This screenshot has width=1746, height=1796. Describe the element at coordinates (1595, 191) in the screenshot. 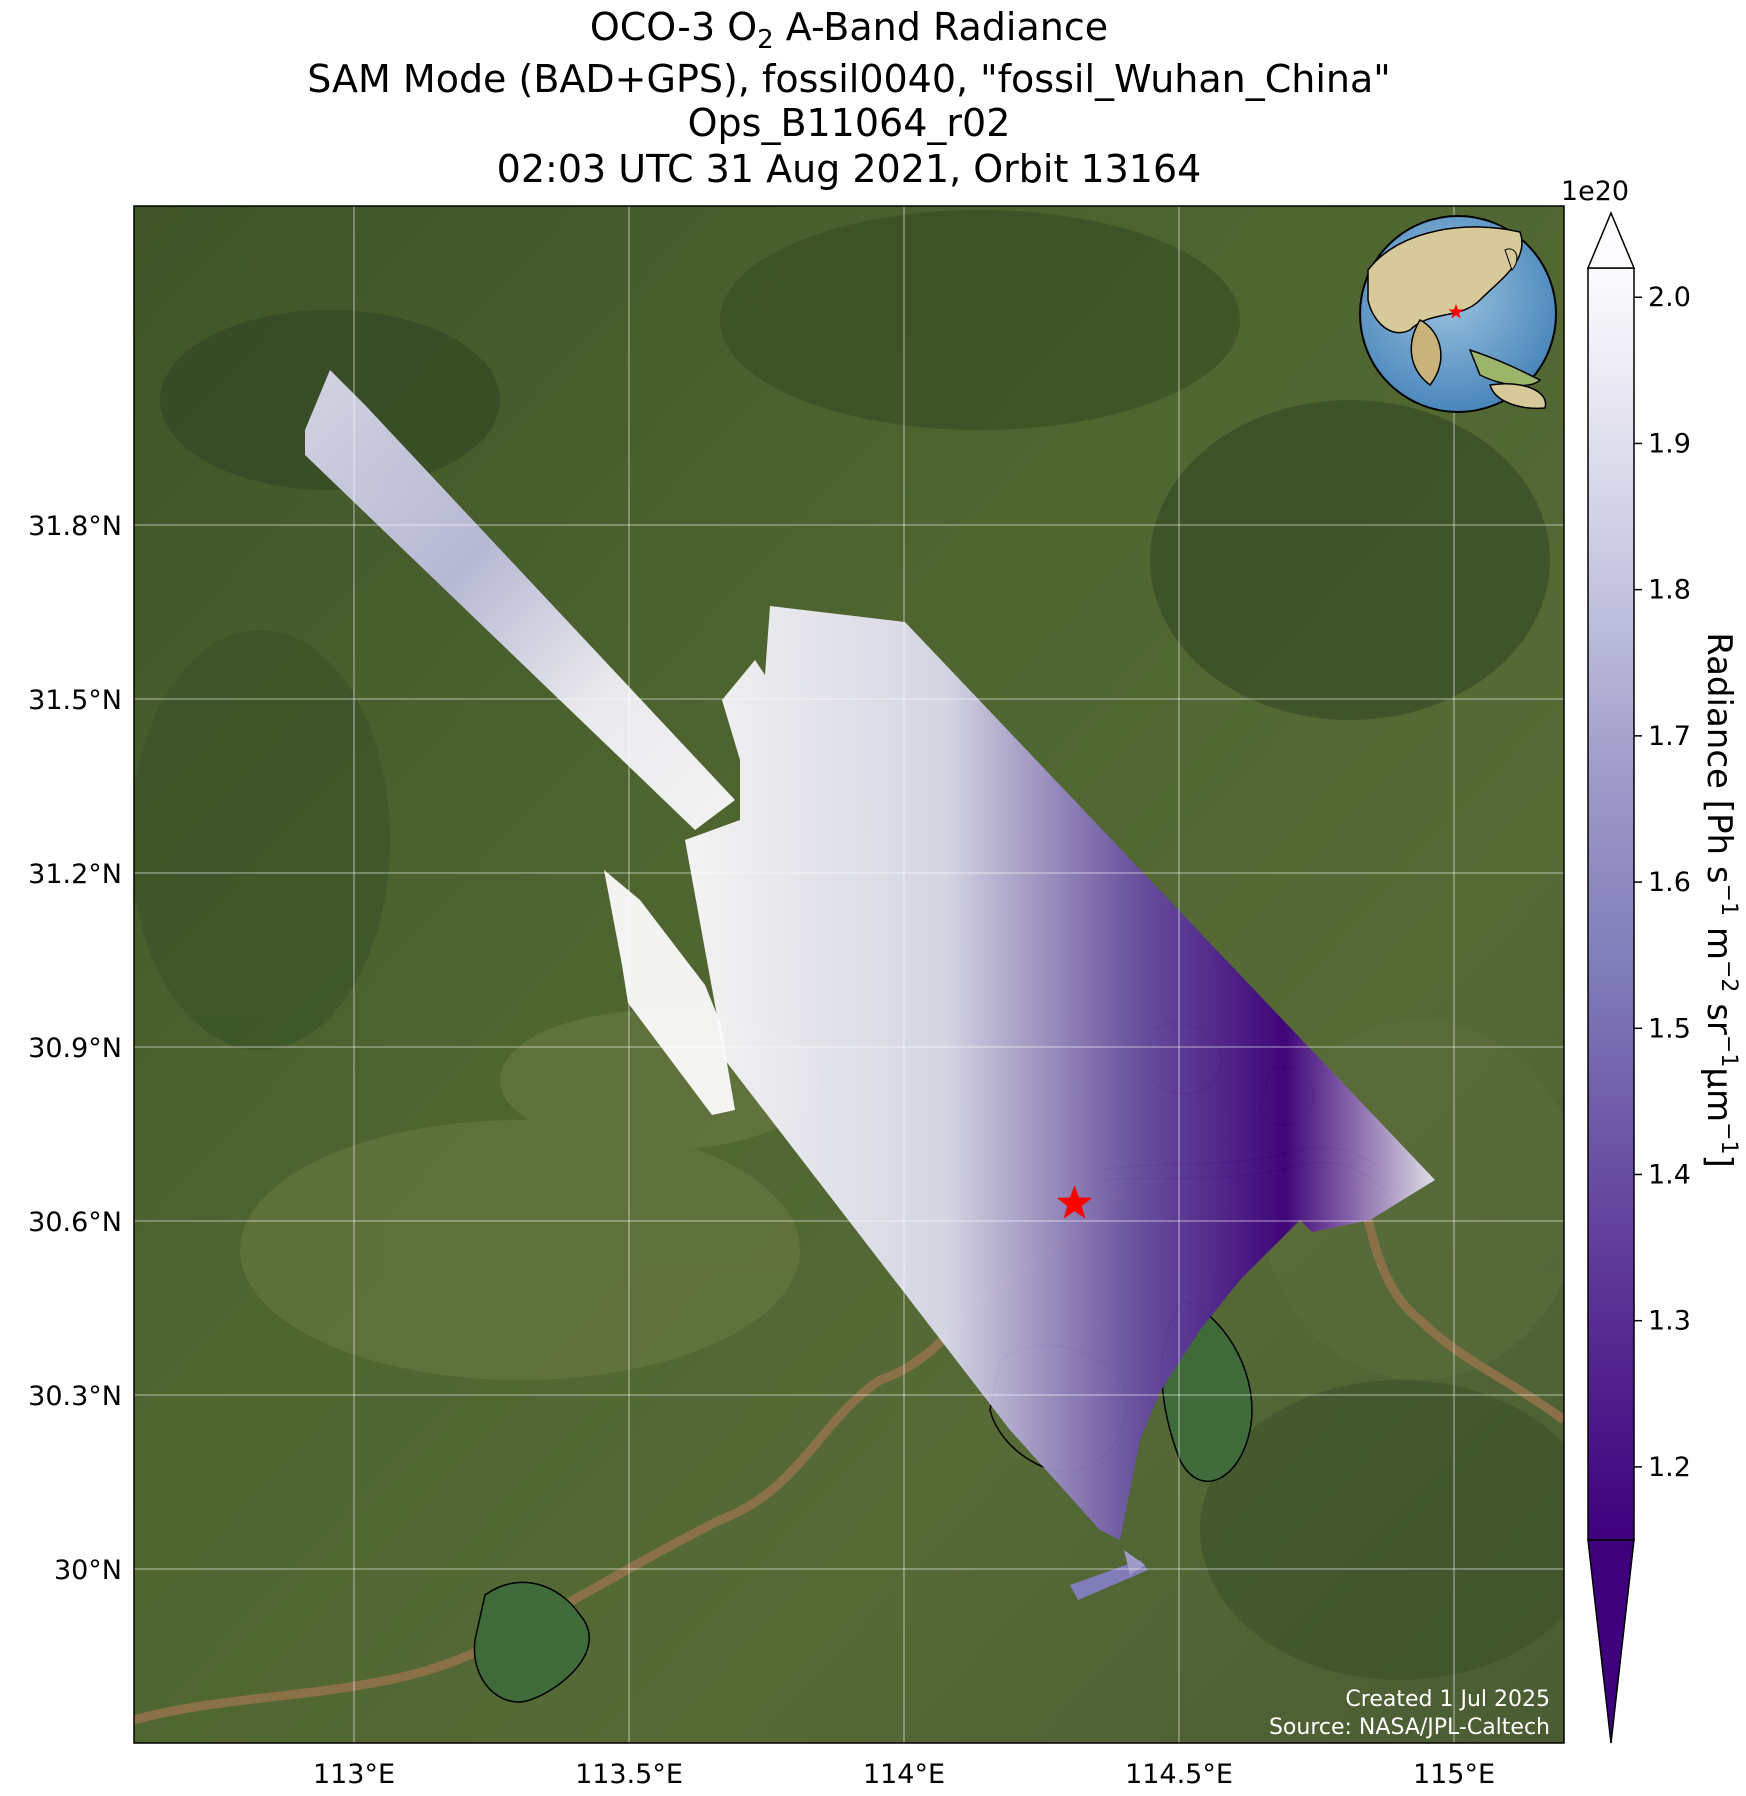

I see `colorbar-multiplier: 1e20` at that location.